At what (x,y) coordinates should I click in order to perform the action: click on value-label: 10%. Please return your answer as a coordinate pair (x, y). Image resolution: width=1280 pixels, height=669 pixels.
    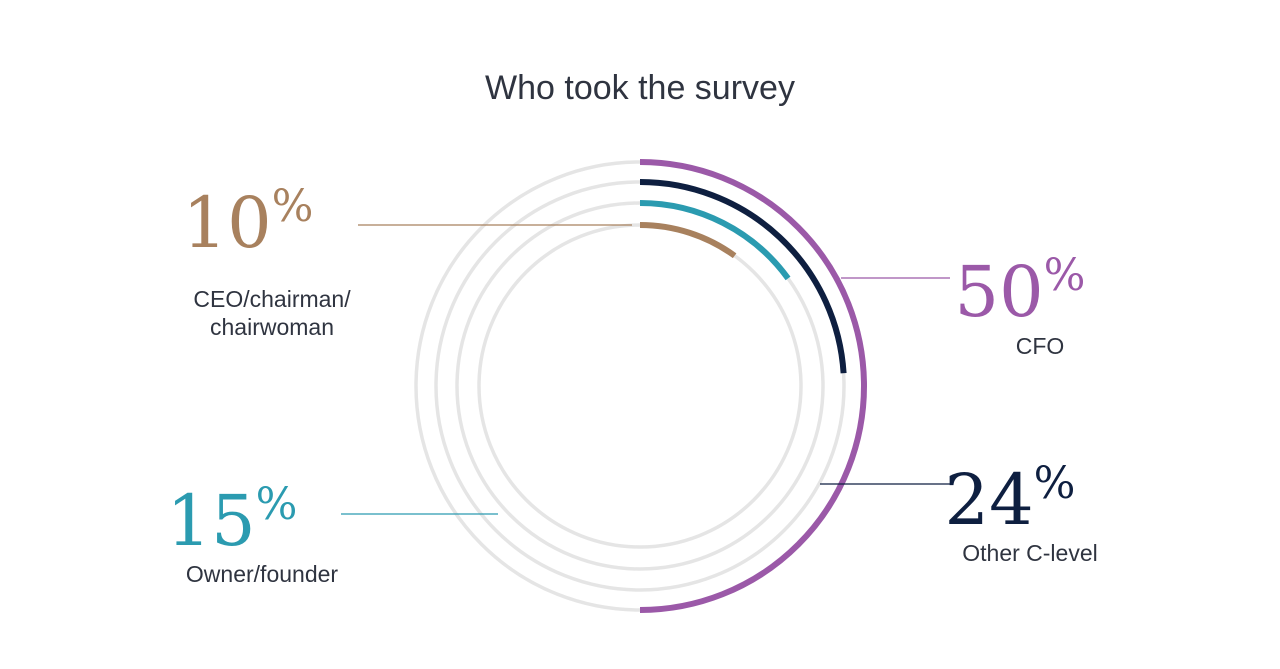
    Looking at the image, I should click on (248, 222).